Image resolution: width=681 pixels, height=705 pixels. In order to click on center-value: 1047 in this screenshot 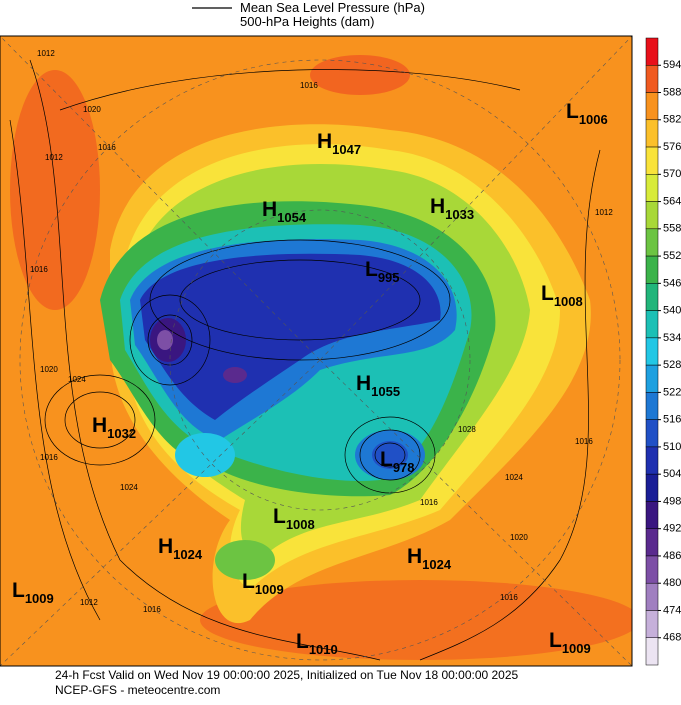, I will do `click(346, 149)`.